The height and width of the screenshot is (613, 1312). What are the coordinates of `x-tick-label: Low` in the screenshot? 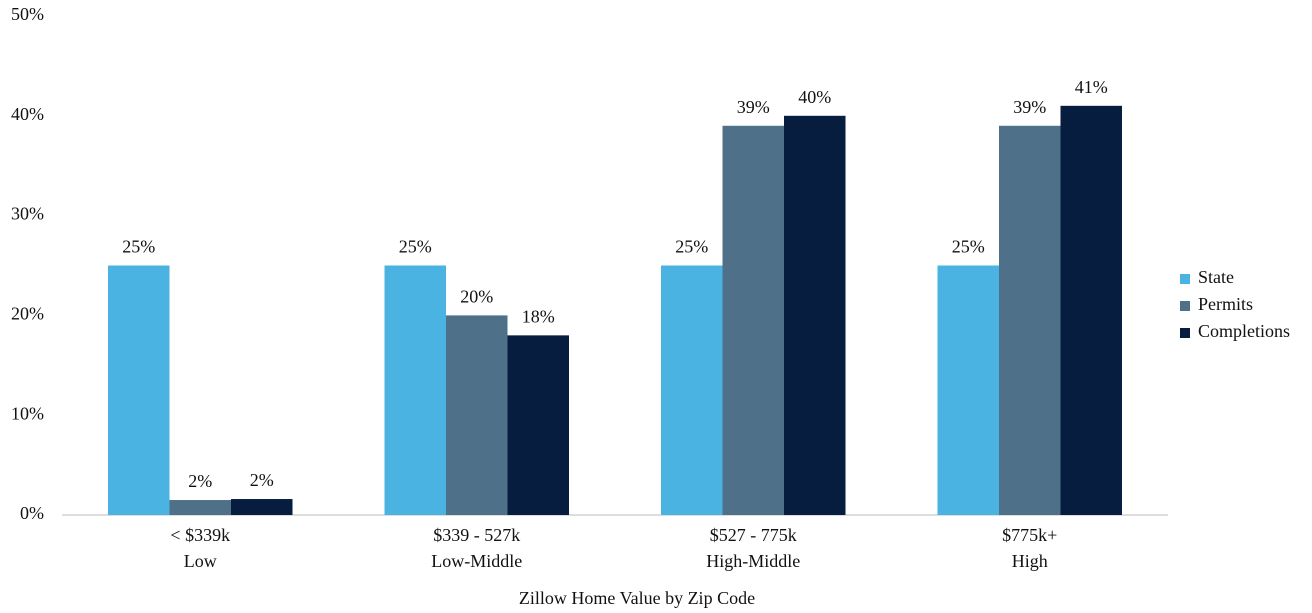 It's located at (200, 561).